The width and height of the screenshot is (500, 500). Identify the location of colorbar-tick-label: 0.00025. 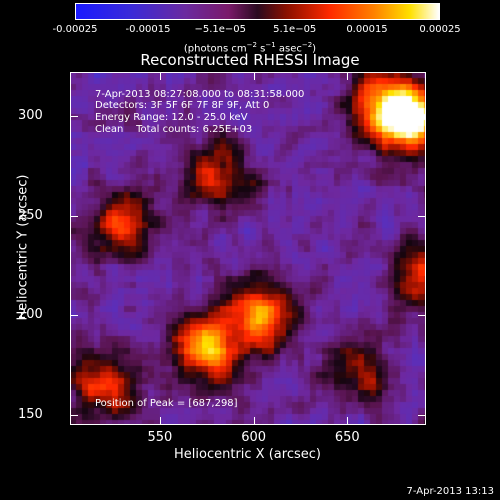
(440, 29).